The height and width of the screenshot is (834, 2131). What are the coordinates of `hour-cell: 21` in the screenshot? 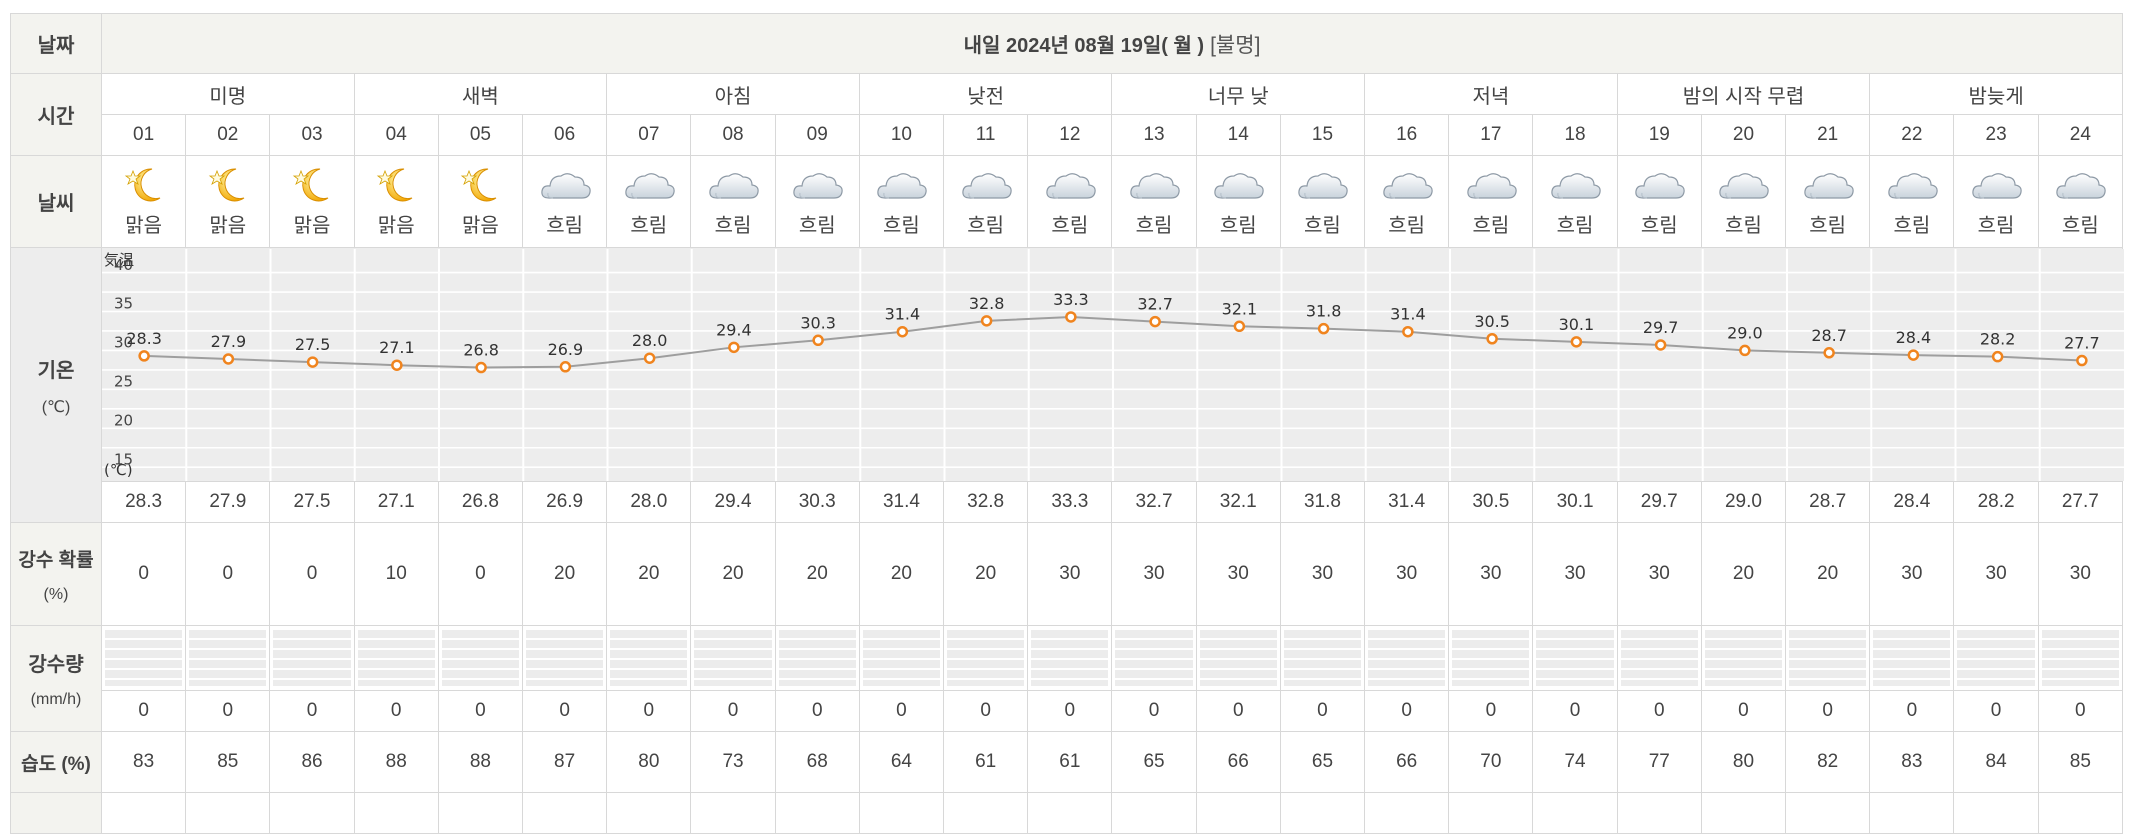 It's located at (1828, 135).